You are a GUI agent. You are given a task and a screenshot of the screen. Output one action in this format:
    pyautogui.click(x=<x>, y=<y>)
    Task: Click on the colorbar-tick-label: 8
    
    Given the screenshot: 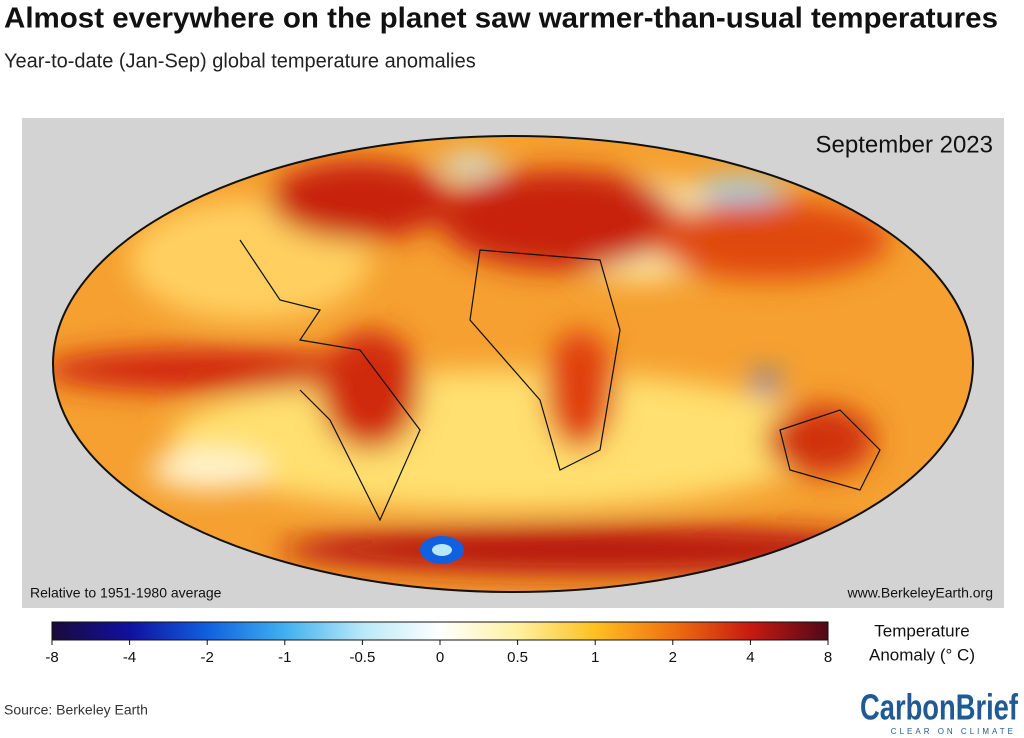 What is the action you would take?
    pyautogui.click(x=828, y=657)
    